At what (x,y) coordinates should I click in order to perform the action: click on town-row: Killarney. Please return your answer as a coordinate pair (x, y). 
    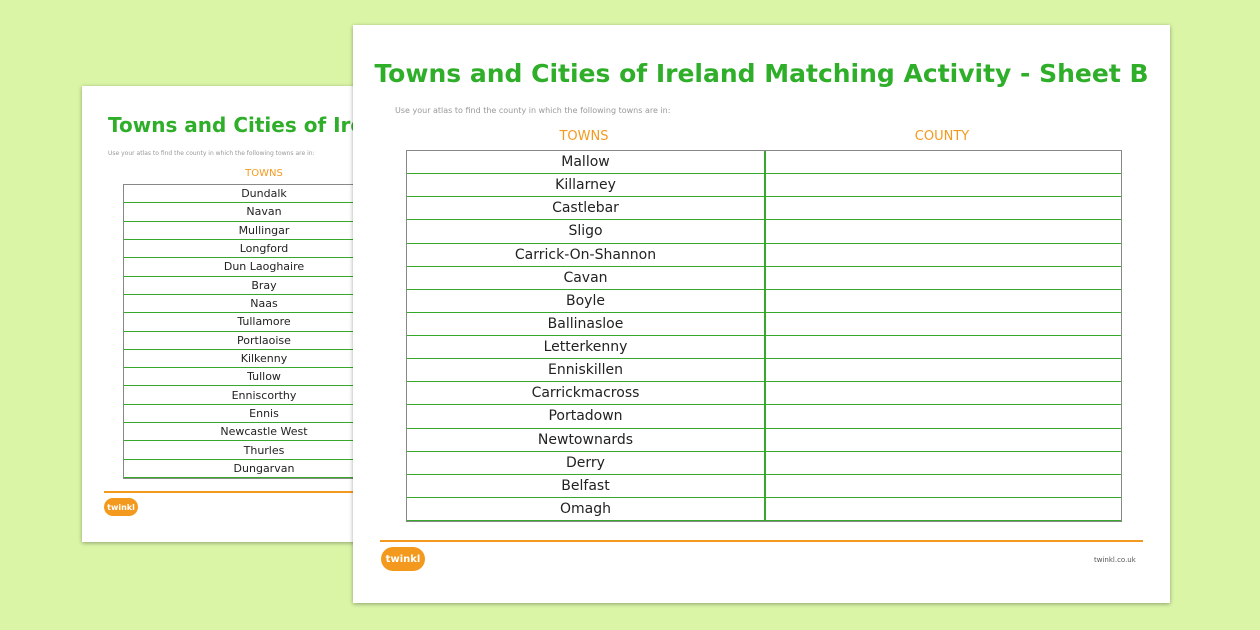
    Looking at the image, I should click on (585, 186).